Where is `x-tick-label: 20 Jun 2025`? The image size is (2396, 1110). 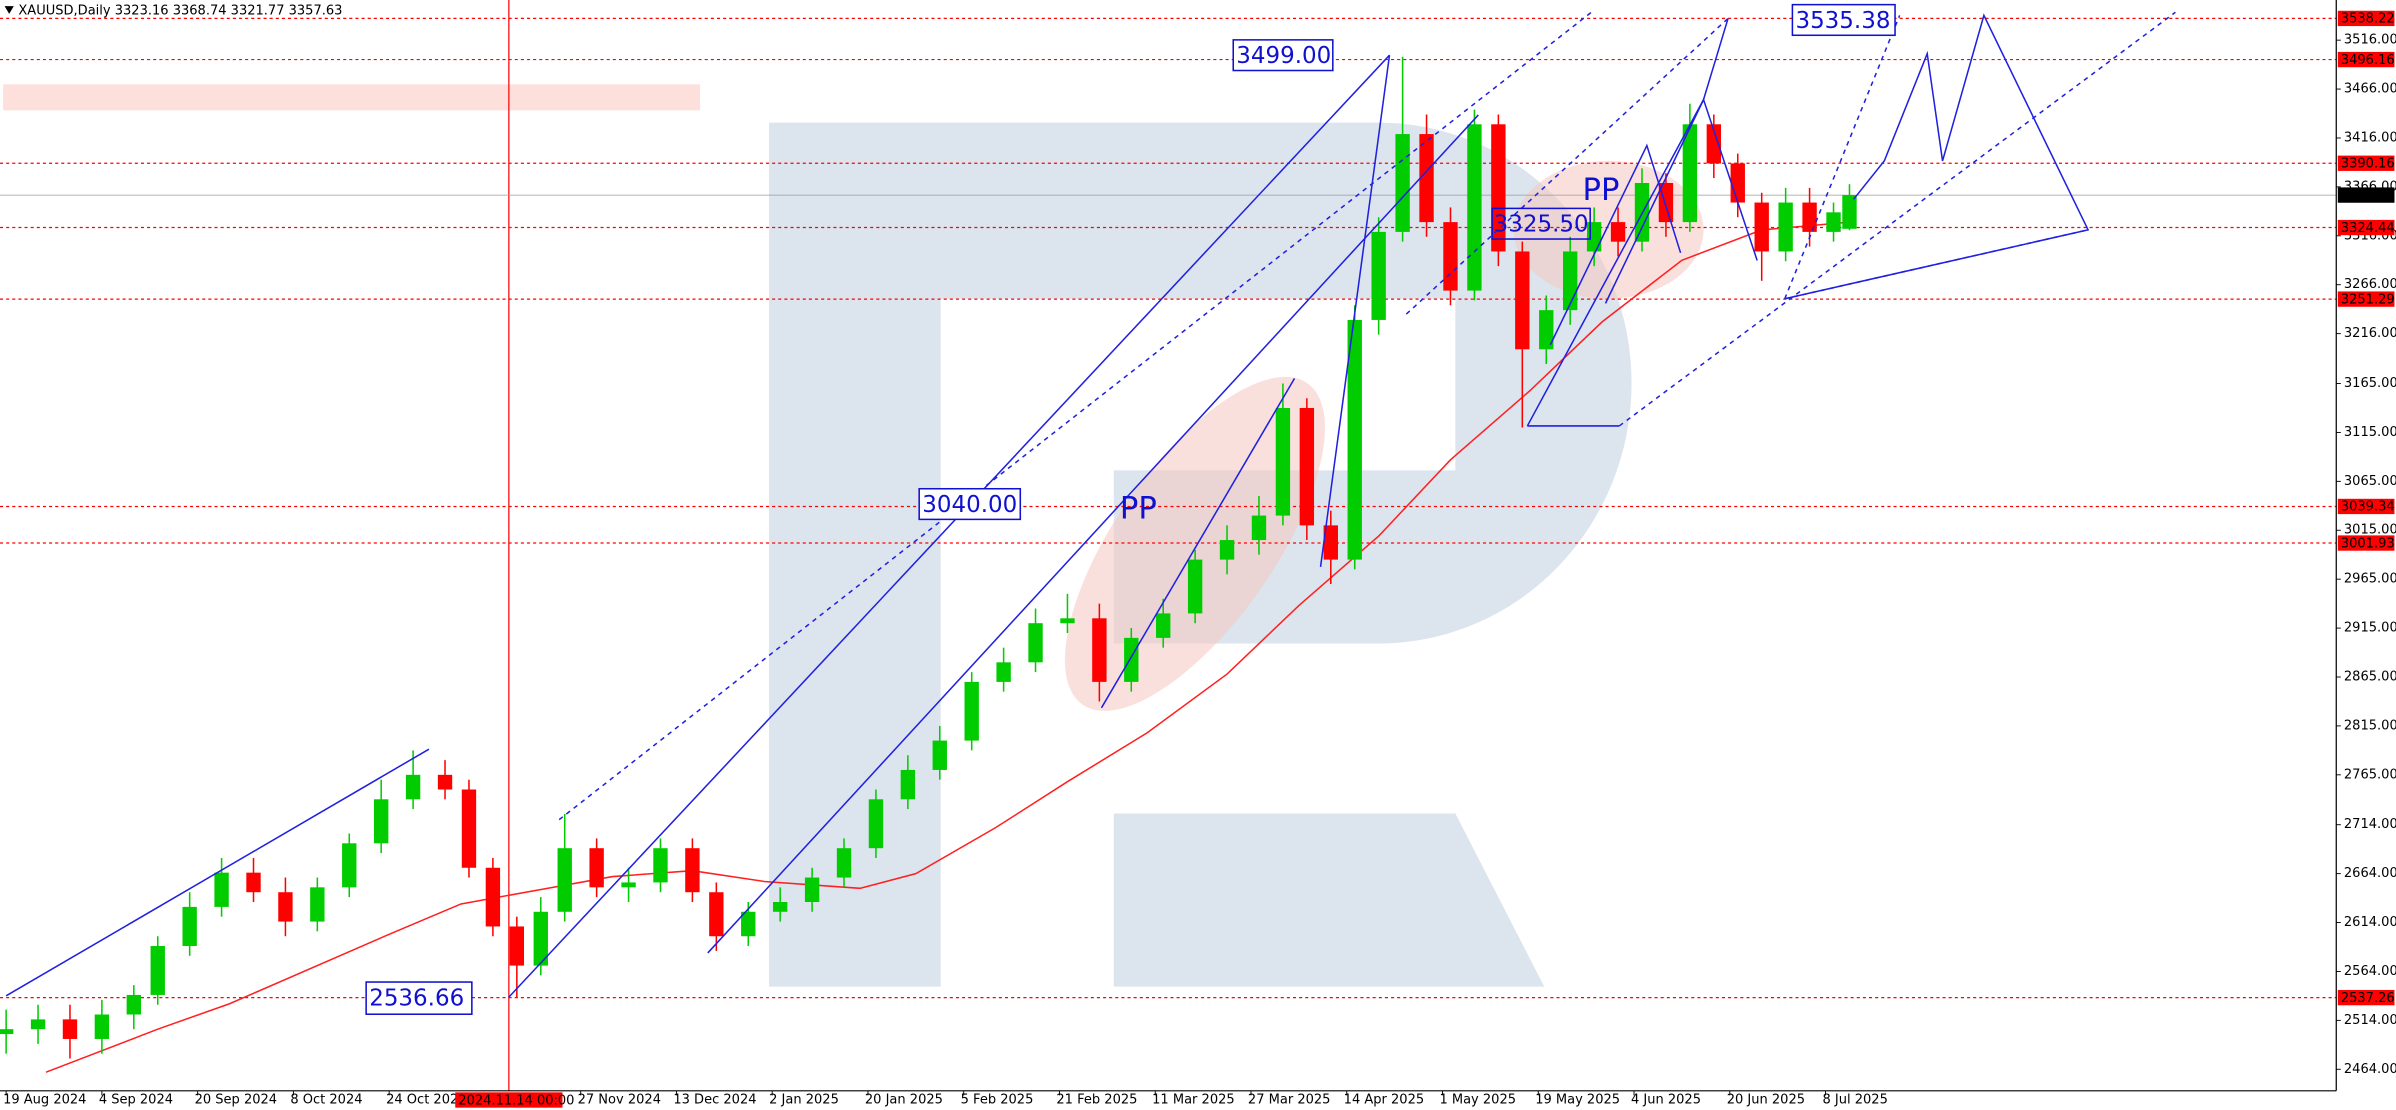 x-tick-label: 20 Jun 2025 is located at coordinates (1766, 1099).